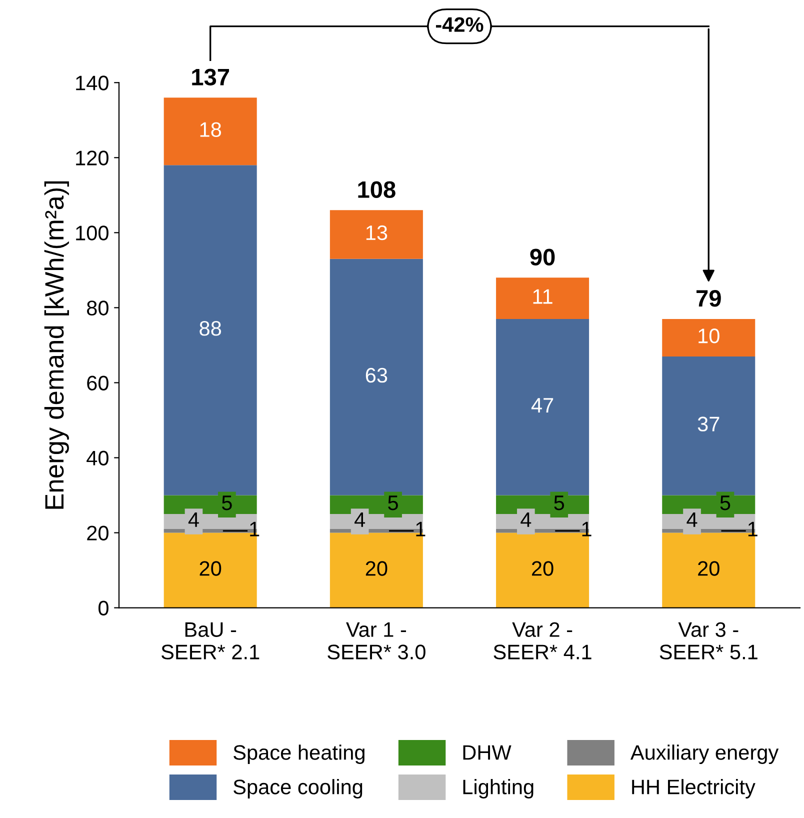 This screenshot has width=804, height=818. I want to click on x-tick-label: Var 3 - SEER* 5.1, so click(709, 641).